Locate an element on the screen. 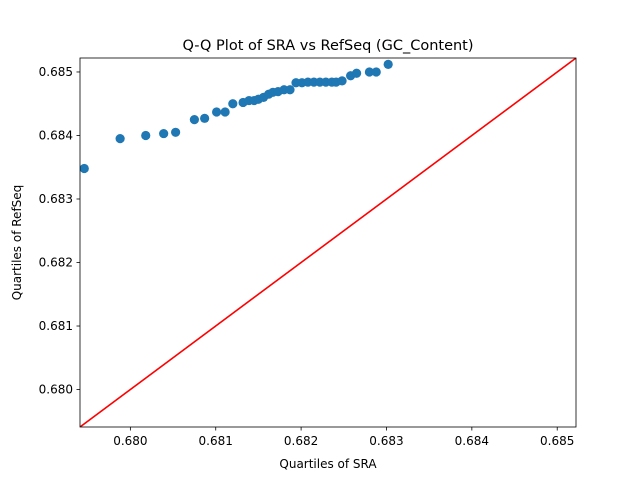 The height and width of the screenshot is (480, 640). chart-title: Q-Q Plot of SRA vs RefSeq (GC_Content) is located at coordinates (327, 46).